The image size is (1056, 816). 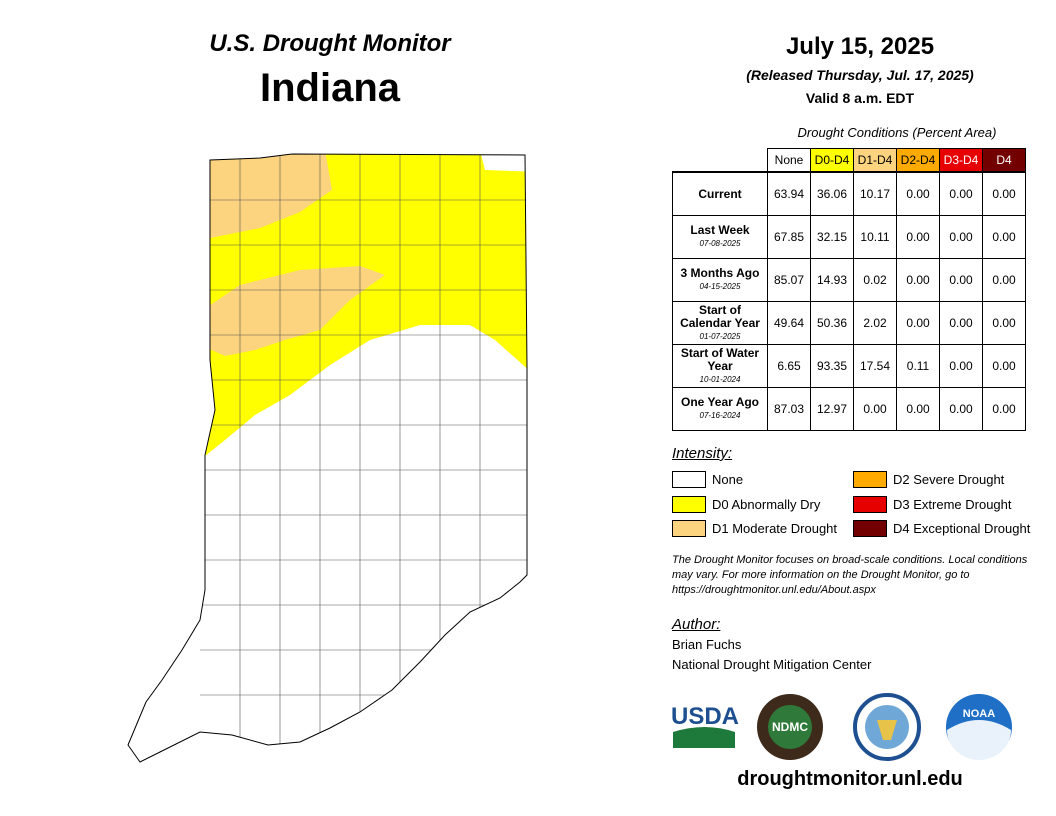 I want to click on row-name: Current, so click(x=720, y=193).